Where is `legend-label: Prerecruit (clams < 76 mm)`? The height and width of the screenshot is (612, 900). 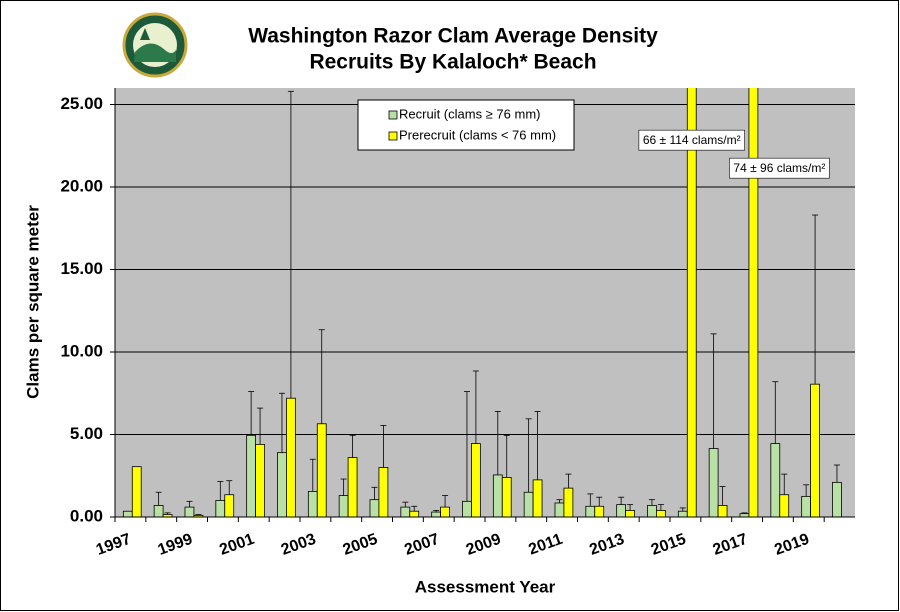
legend-label: Prerecruit (clams < 76 mm) is located at coordinates (477, 134).